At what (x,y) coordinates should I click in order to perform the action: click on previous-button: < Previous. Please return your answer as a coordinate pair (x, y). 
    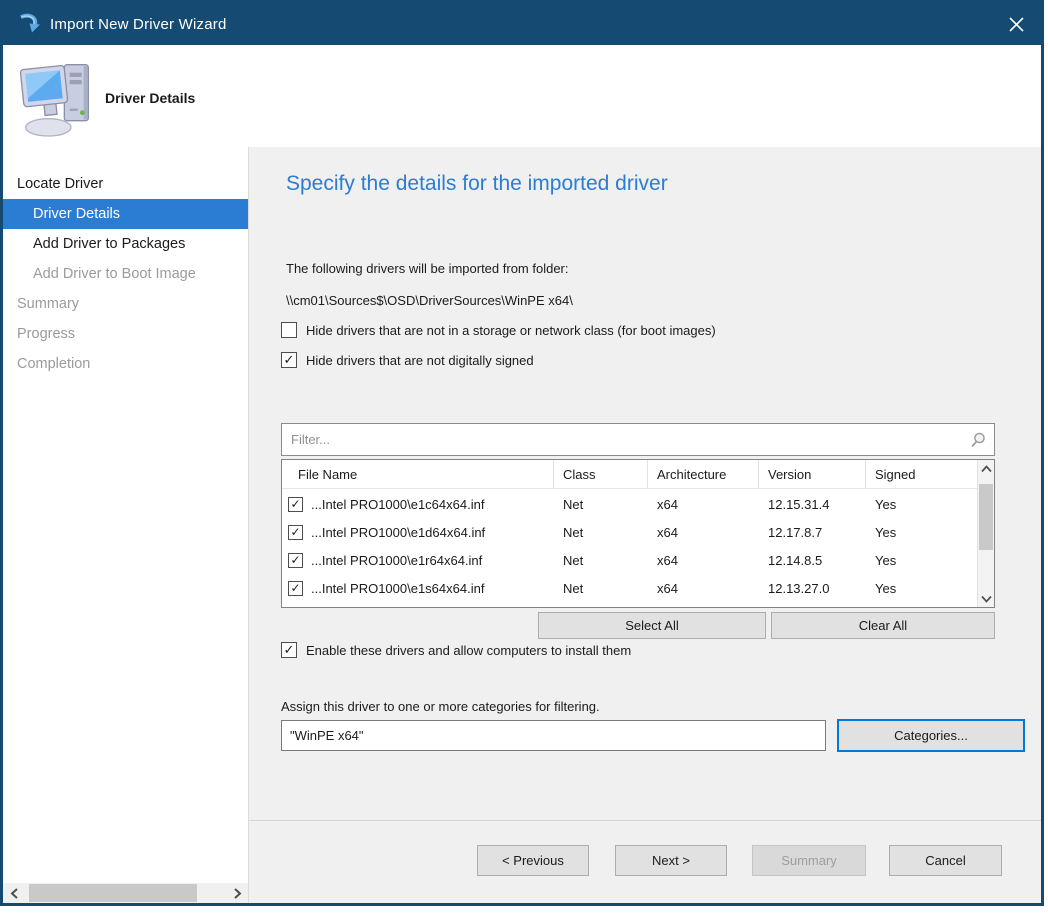
    Looking at the image, I should click on (533, 860).